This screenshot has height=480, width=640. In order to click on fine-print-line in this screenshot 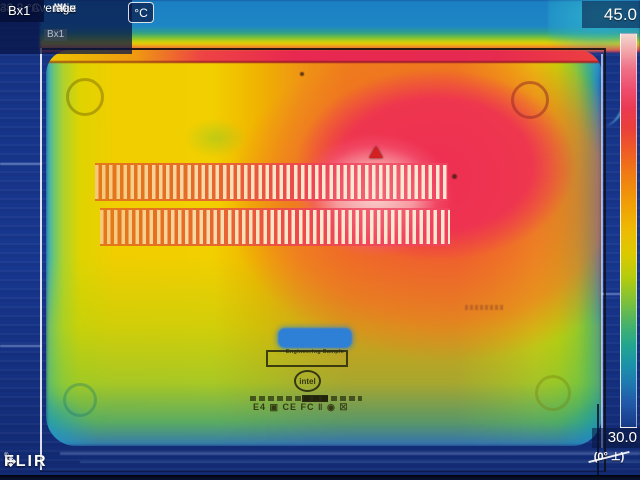, I will do `click(306, 398)`.